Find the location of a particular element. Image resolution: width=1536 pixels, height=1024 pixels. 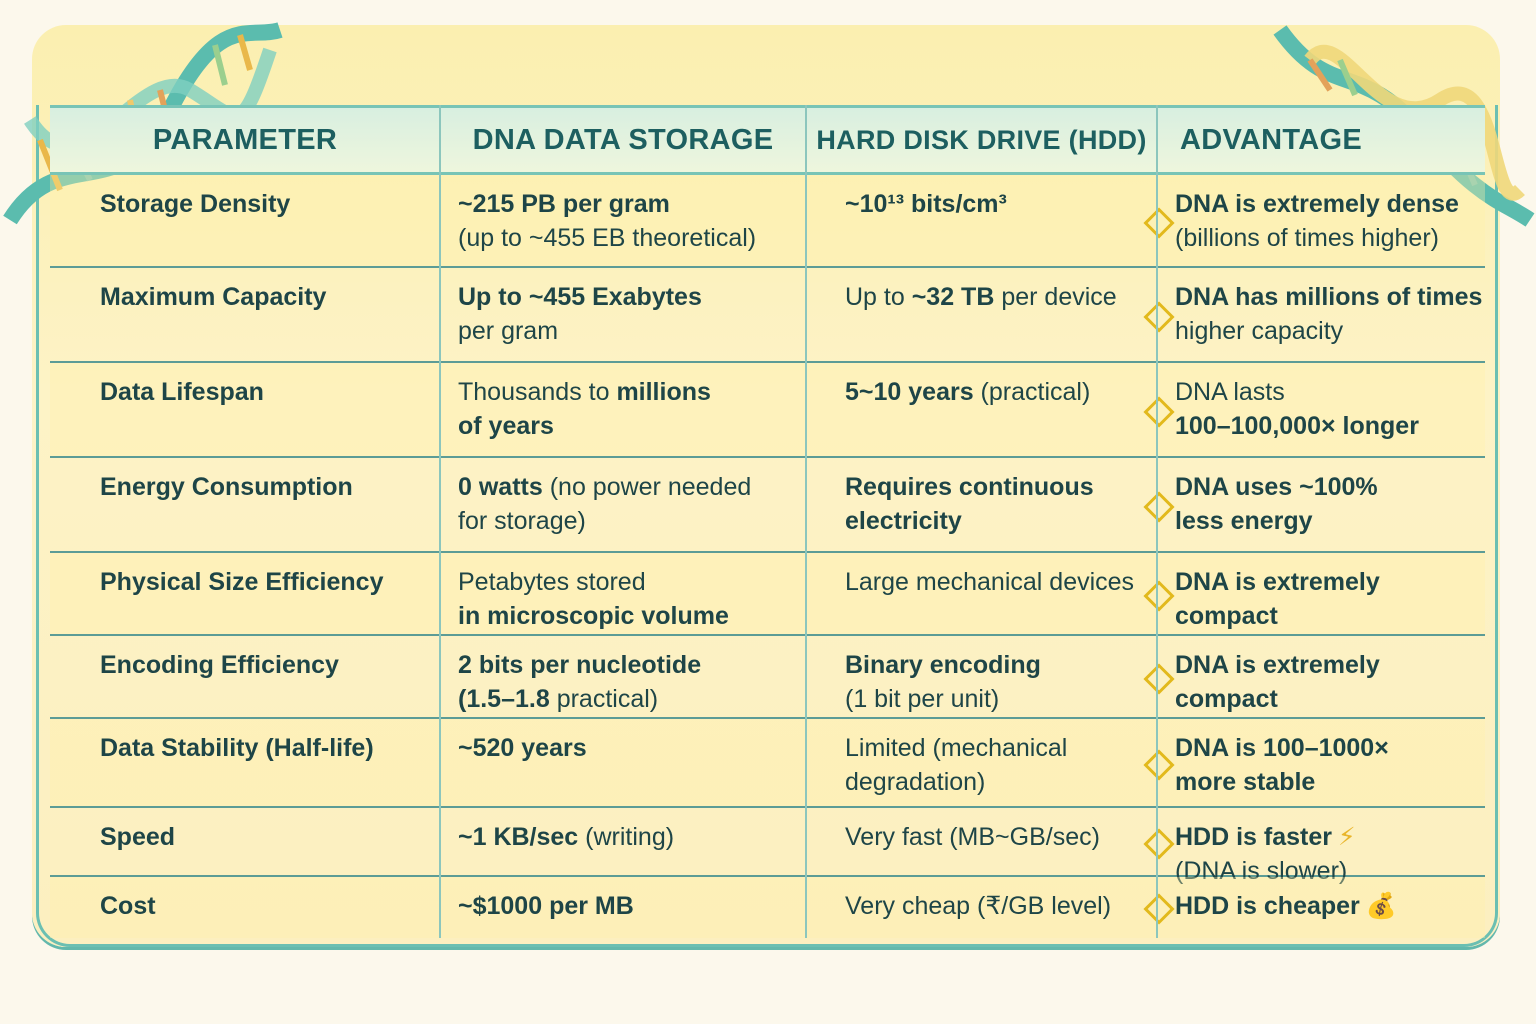

cell-line: ~10¹³ bits/cm³ is located at coordinates (926, 204).